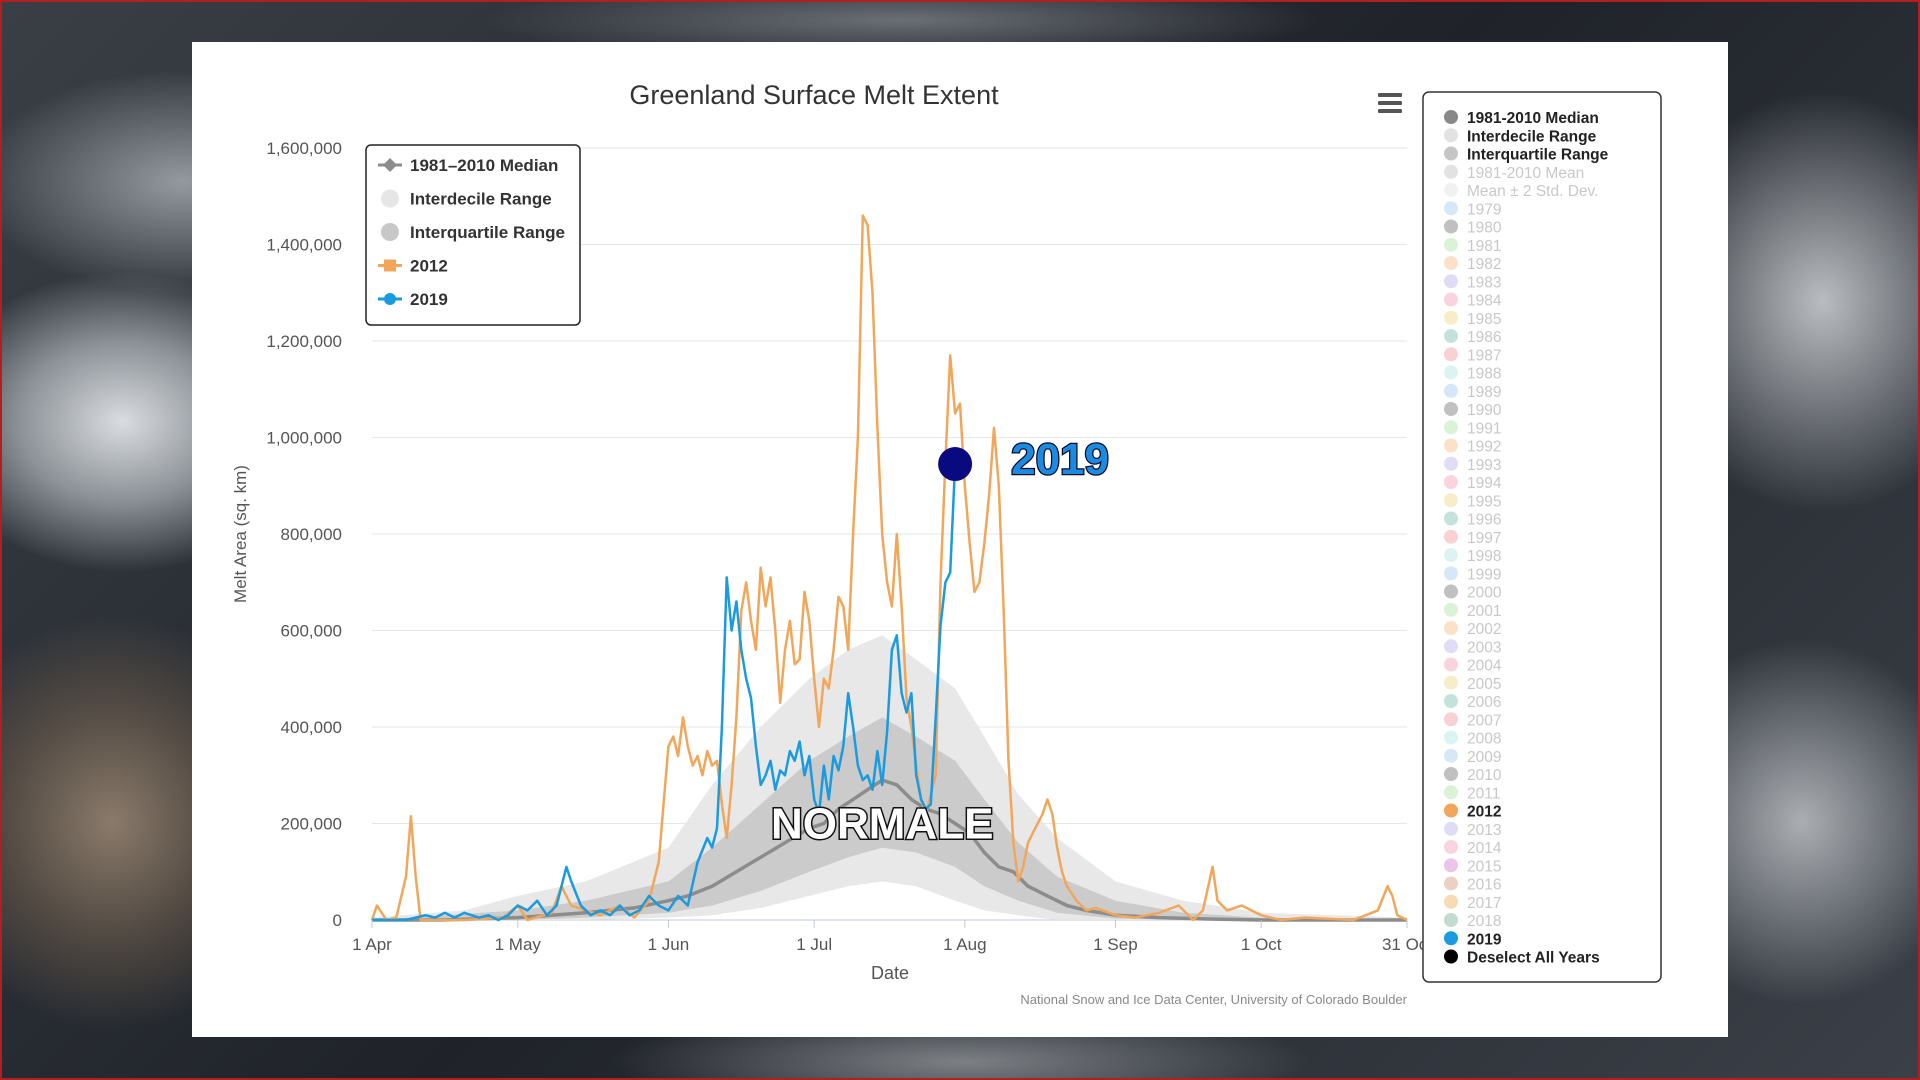  I want to click on side-legend-item: 2016, so click(1472, 885).